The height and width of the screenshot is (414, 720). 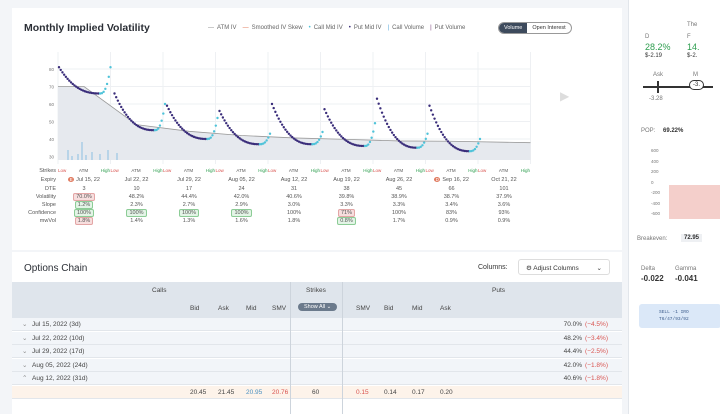 I want to click on call-col-mid: Mid, so click(x=251, y=308).